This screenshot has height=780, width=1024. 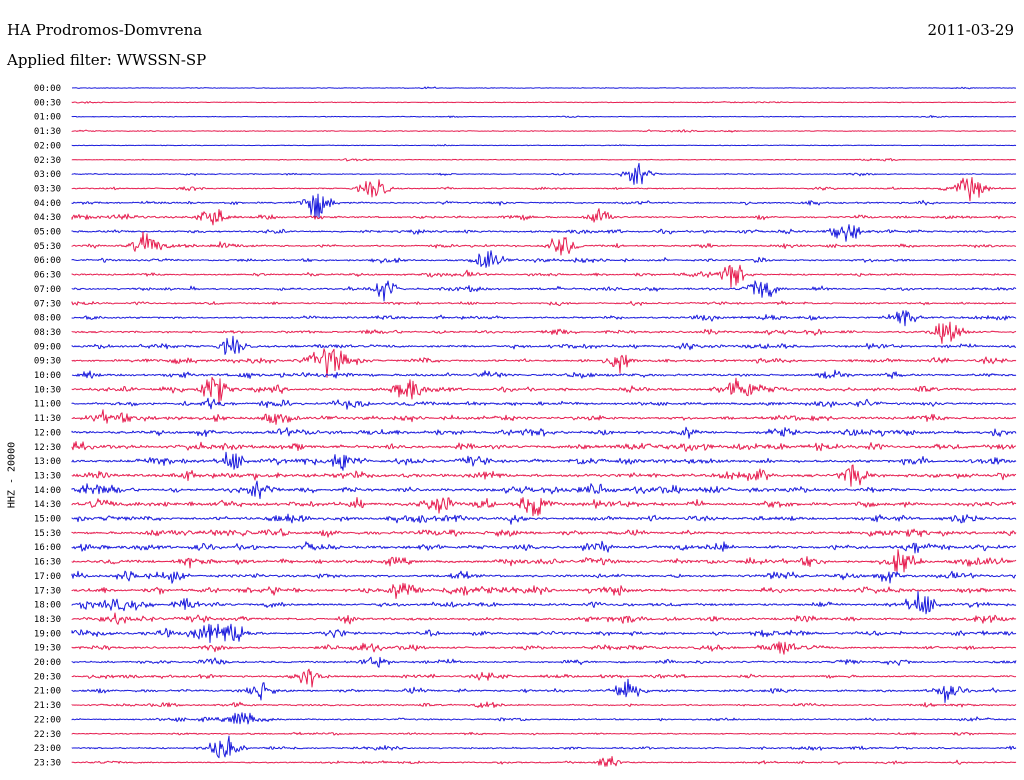 What do you see at coordinates (47, 534) in the screenshot?
I see `time-tick-label: 15:30` at bounding box center [47, 534].